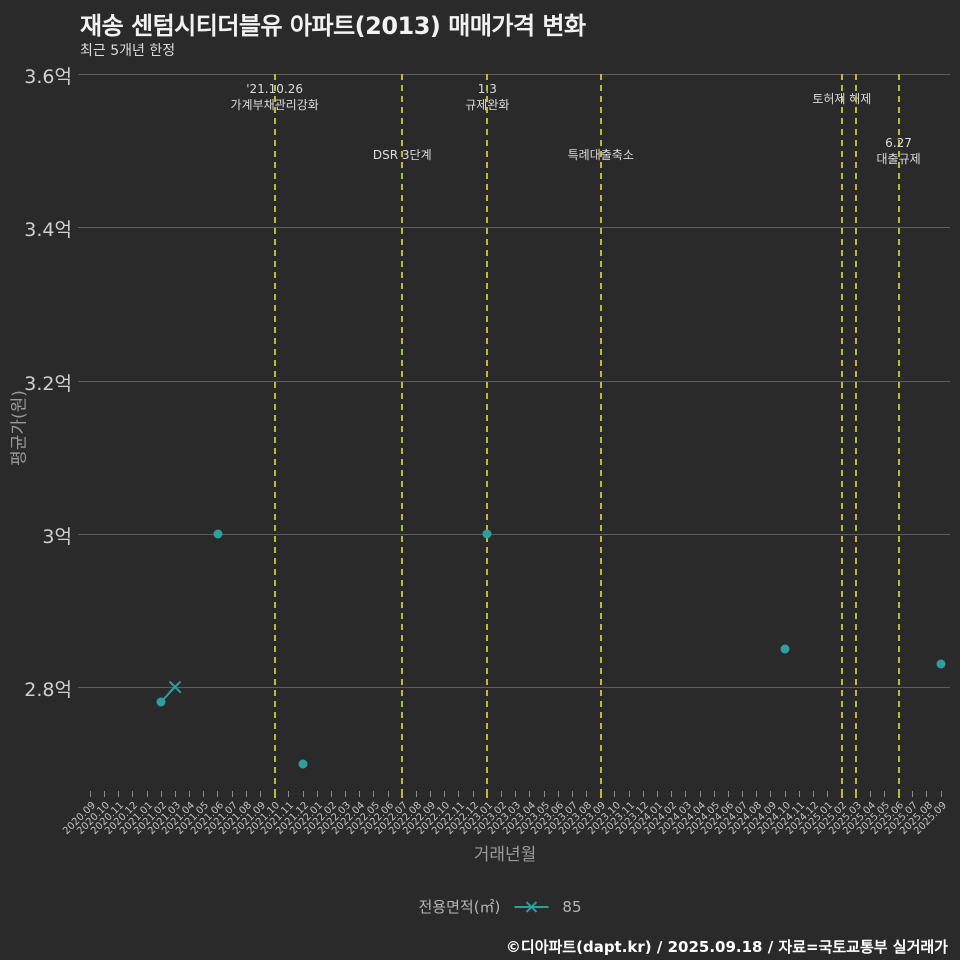  Describe the element at coordinates (128, 51) in the screenshot. I see `page-subtitle: 최근 5개년 한정` at that location.